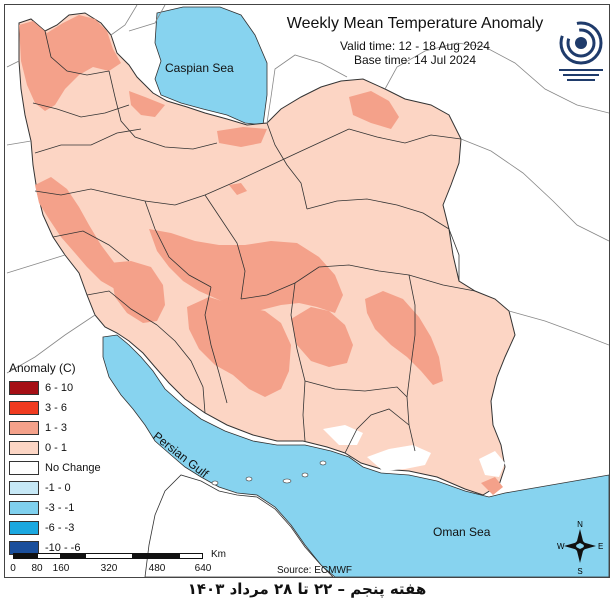  Describe the element at coordinates (307, 589) in the screenshot. I see `footer-caption: هفته پنجم – ۲۲ تا ۲۸ مرداد ۱۴۰۳` at that location.